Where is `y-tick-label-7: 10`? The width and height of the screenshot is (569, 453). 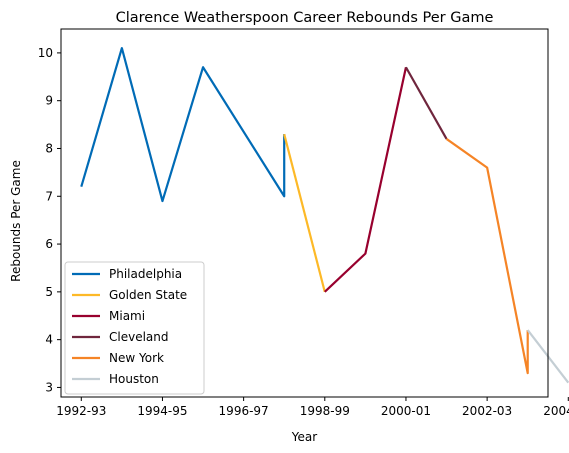
y-tick-label-7: 10 is located at coordinates (45, 53).